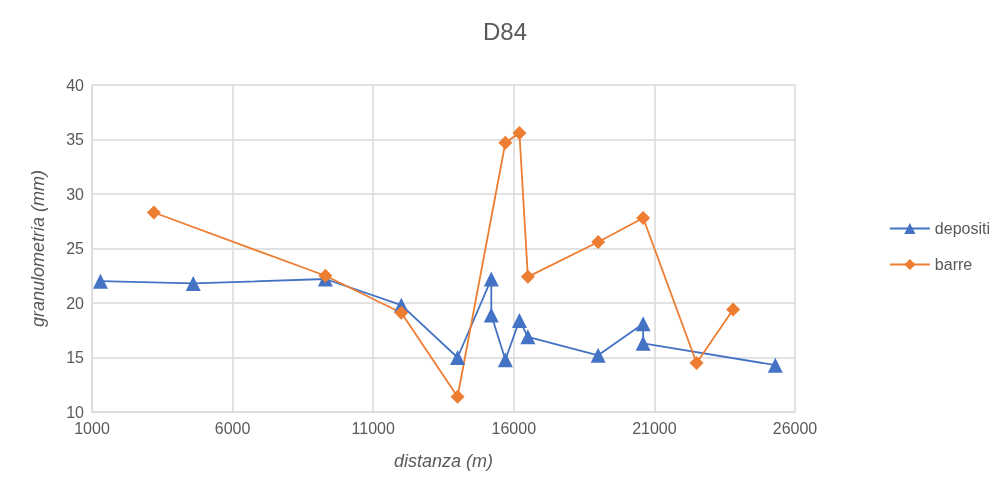 This screenshot has height=493, width=1005. What do you see at coordinates (75, 248) in the screenshot?
I see `y-tick-label: 25` at bounding box center [75, 248].